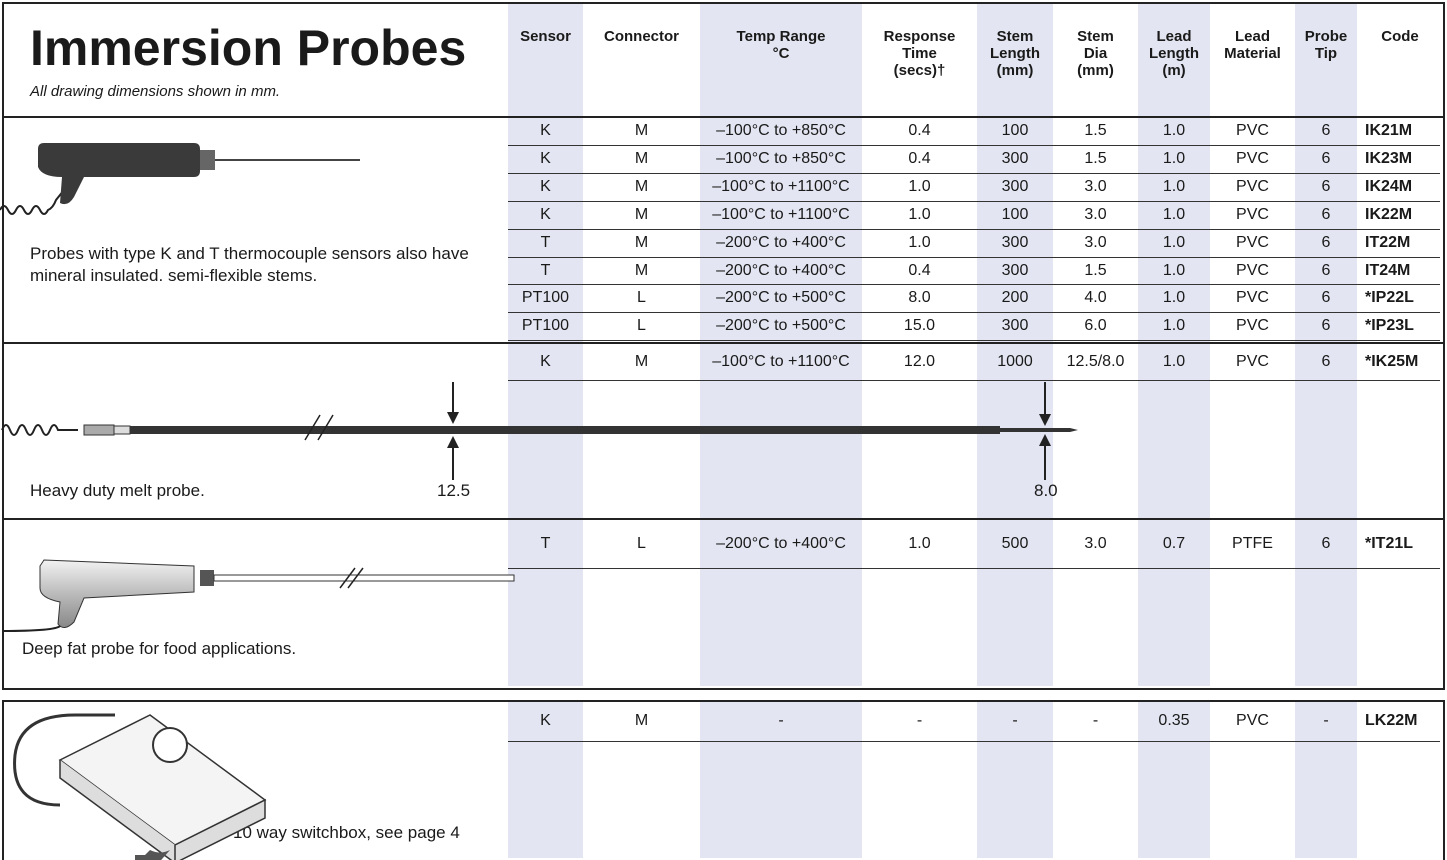 Image resolution: width=1447 pixels, height=860 pixels. Describe the element at coordinates (1388, 270) in the screenshot. I see `product-code: IT24M` at that location.